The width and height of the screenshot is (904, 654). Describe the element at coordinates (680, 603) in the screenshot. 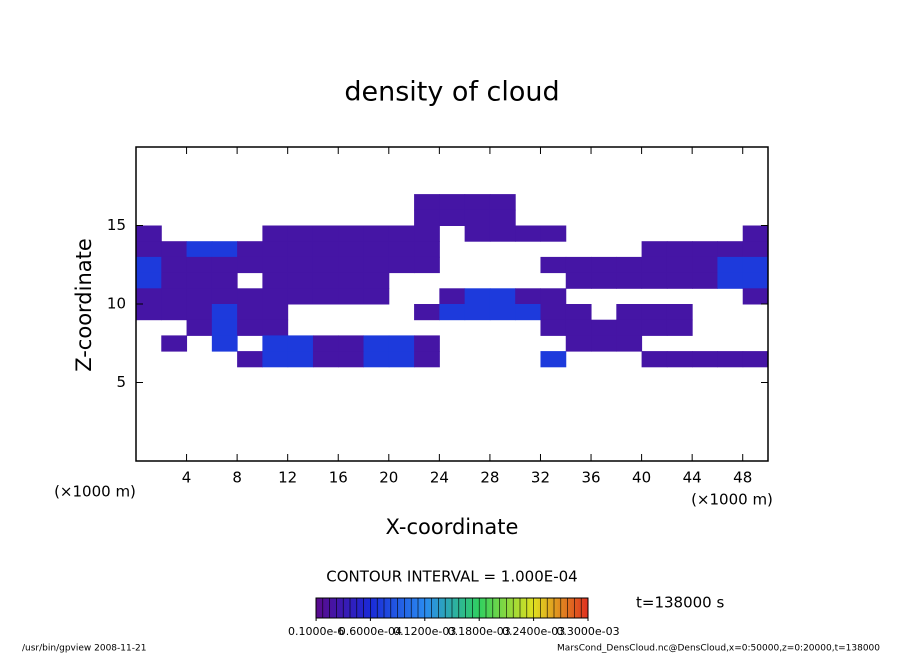

I see `time-label: t=138000 s` at that location.